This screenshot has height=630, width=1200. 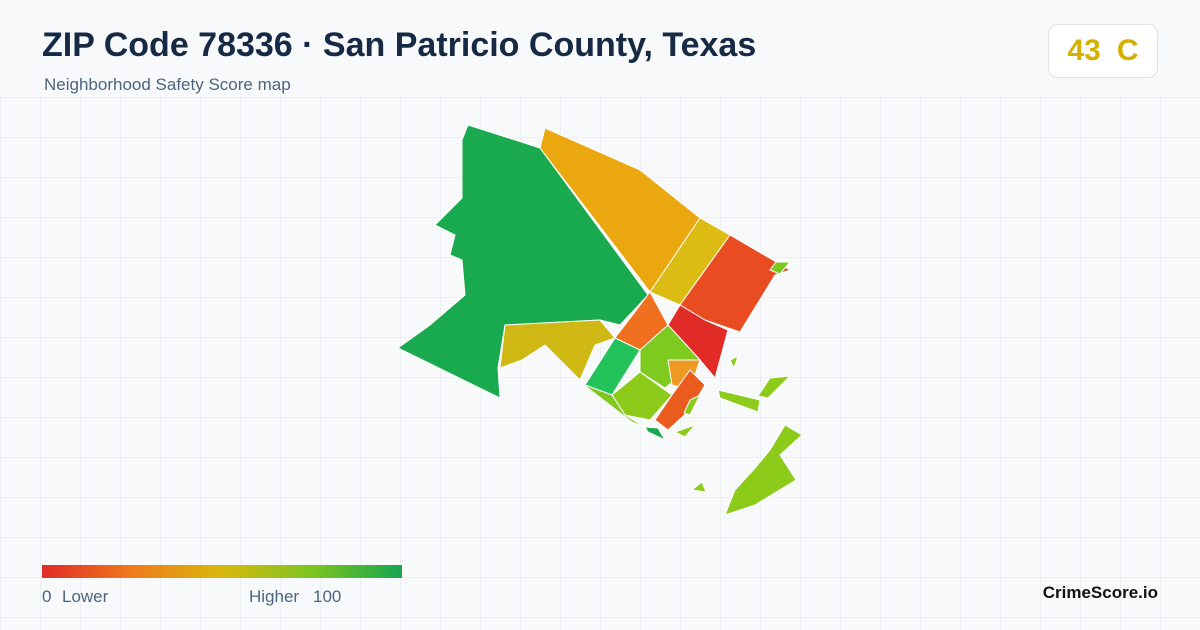 I want to click on legend-max-label: Higher, so click(x=274, y=596).